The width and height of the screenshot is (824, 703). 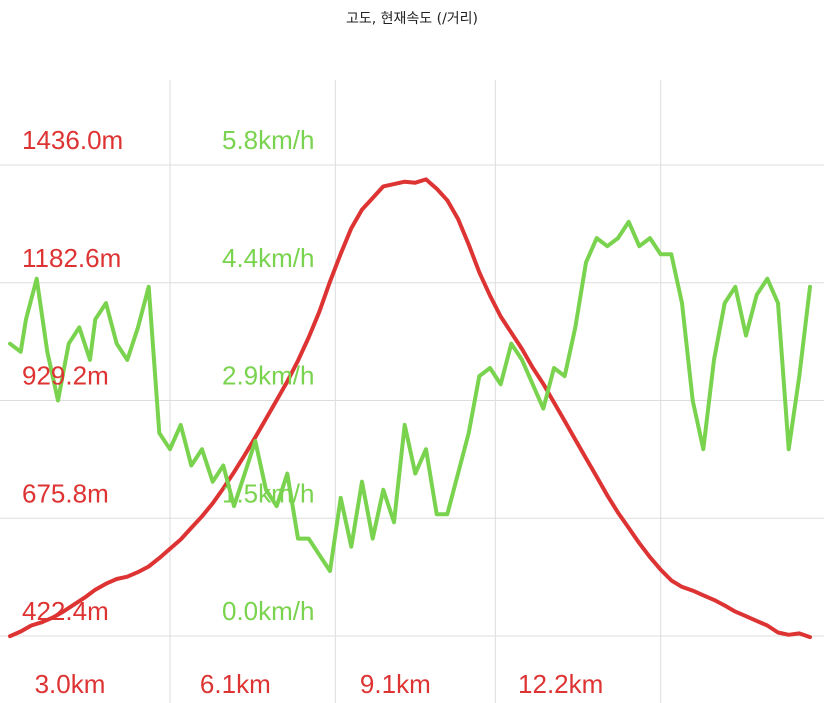 I want to click on speed-axis-tick-label: 5.8km/h, so click(x=268, y=140).